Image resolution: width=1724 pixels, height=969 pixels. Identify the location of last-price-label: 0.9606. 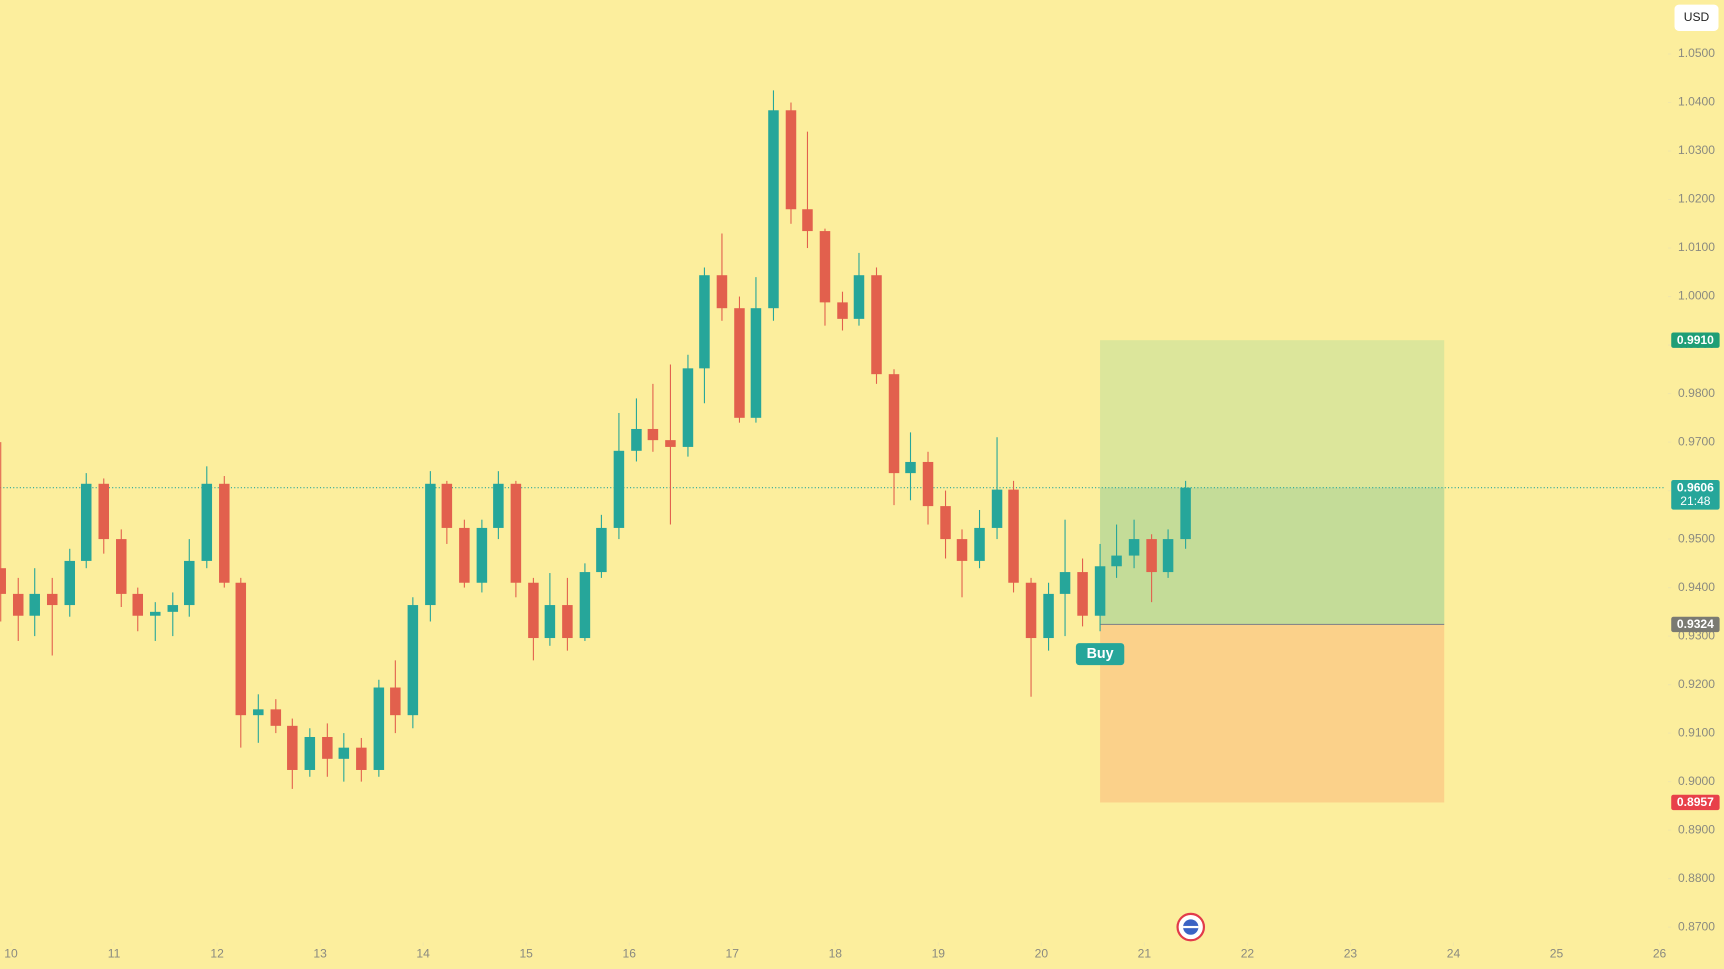
(1695, 487).